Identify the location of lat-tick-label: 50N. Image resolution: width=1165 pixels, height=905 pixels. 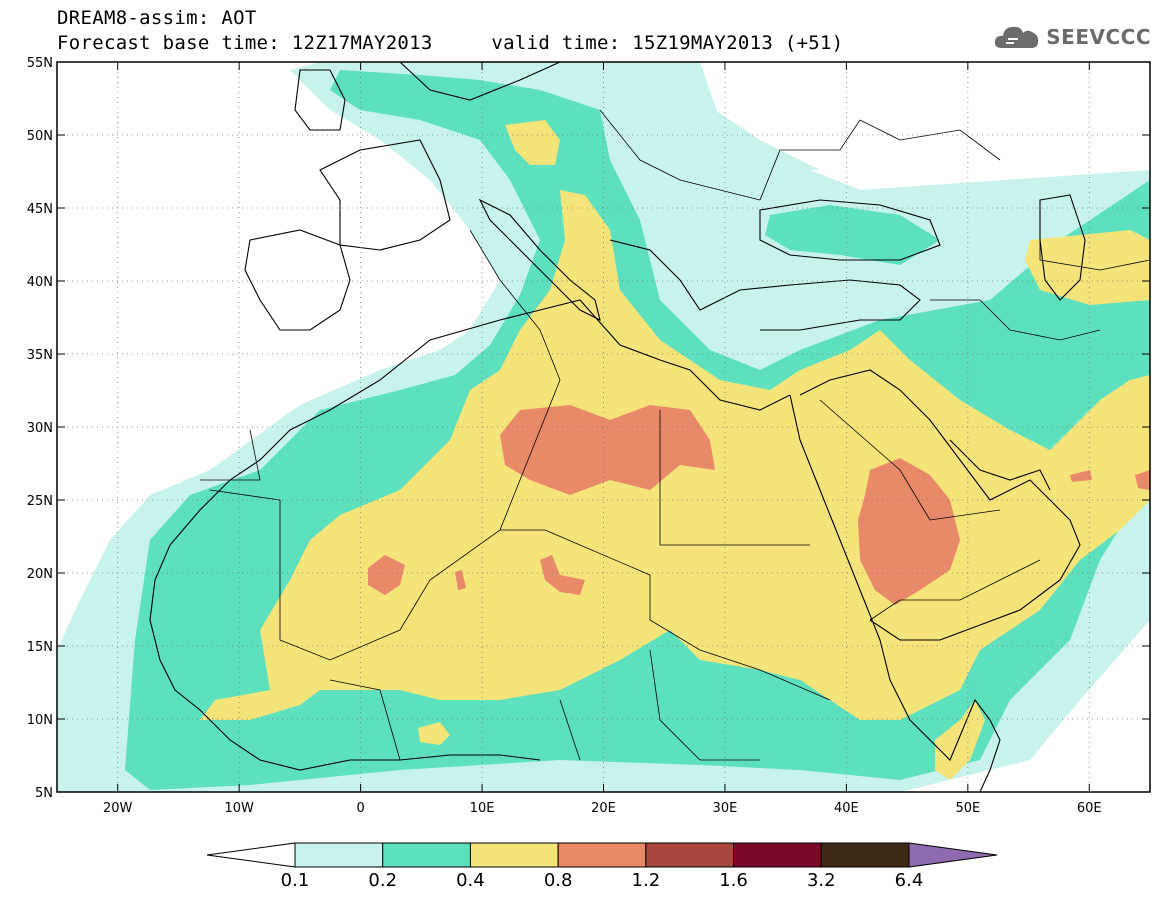
(40, 136).